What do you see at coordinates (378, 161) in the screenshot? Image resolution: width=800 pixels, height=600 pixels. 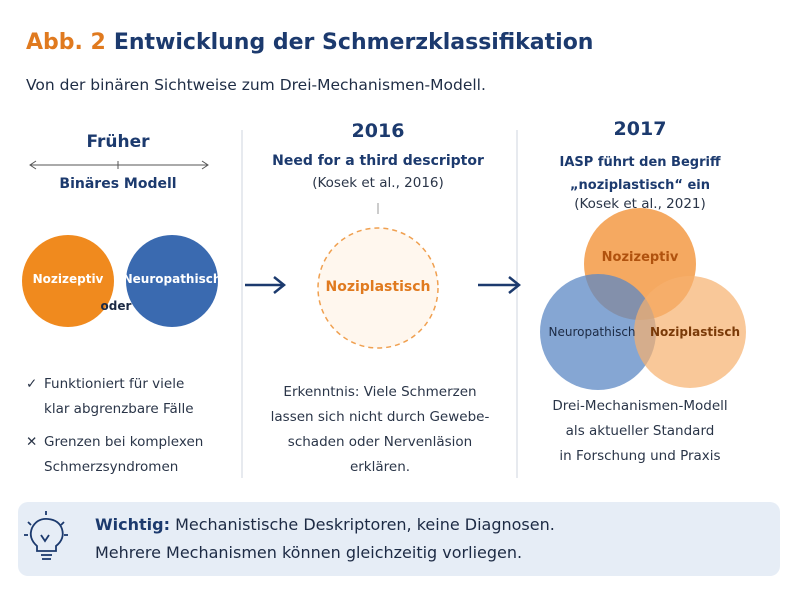 I see `column-heading: Need for a third descriptor` at bounding box center [378, 161].